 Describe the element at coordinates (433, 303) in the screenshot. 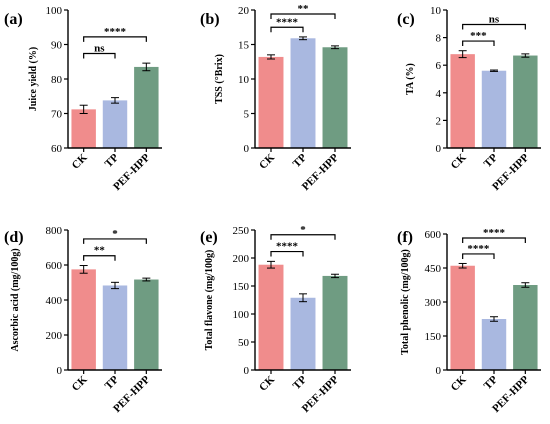

I see `y-tick-label: 300` at that location.